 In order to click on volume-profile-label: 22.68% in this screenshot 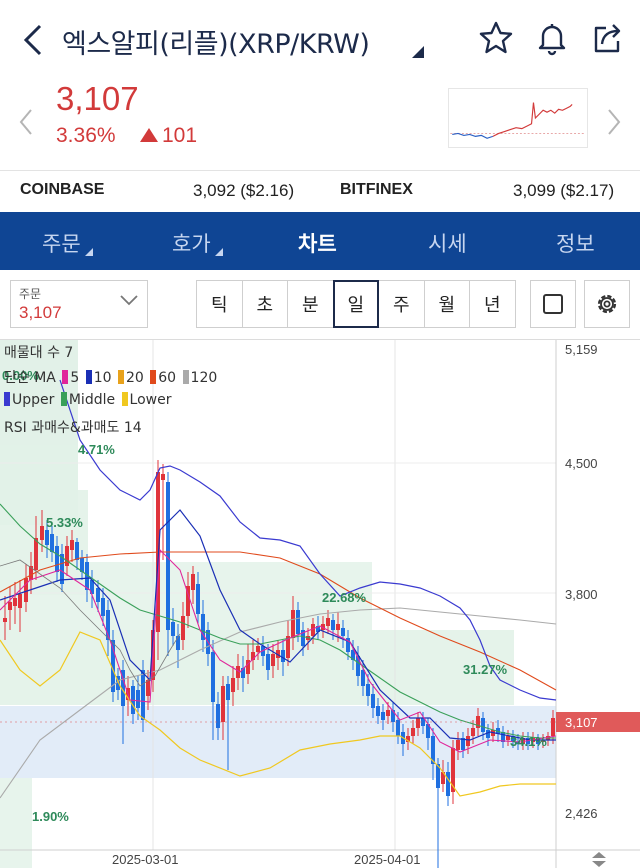, I will do `click(344, 597)`.